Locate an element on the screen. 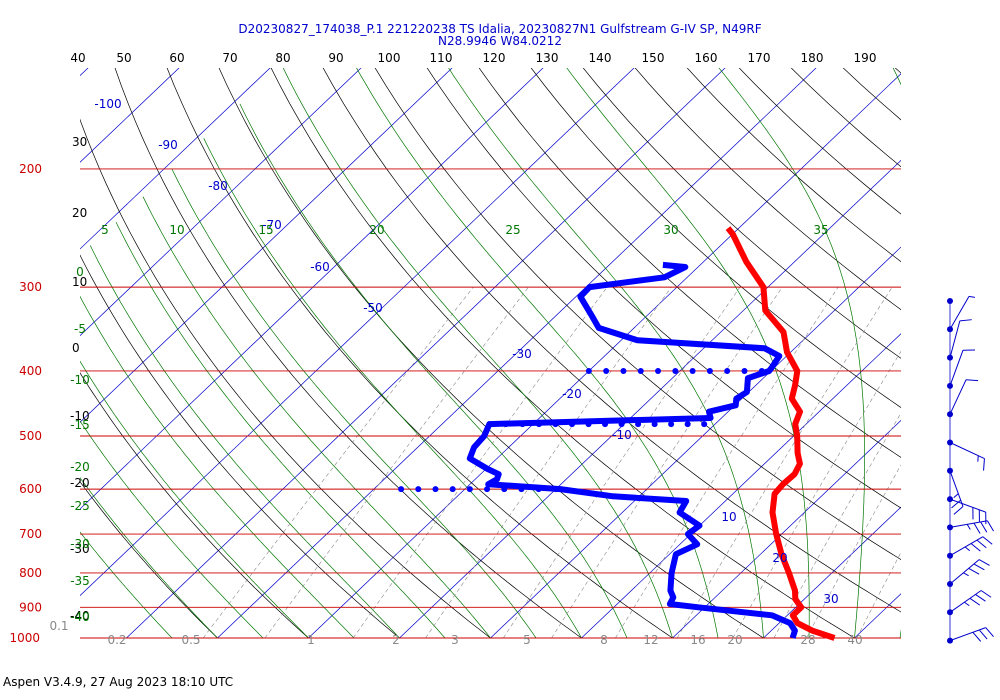 Image resolution: width=1000 pixels, height=700 pixels. theta-label: 150 is located at coordinates (653, 58).